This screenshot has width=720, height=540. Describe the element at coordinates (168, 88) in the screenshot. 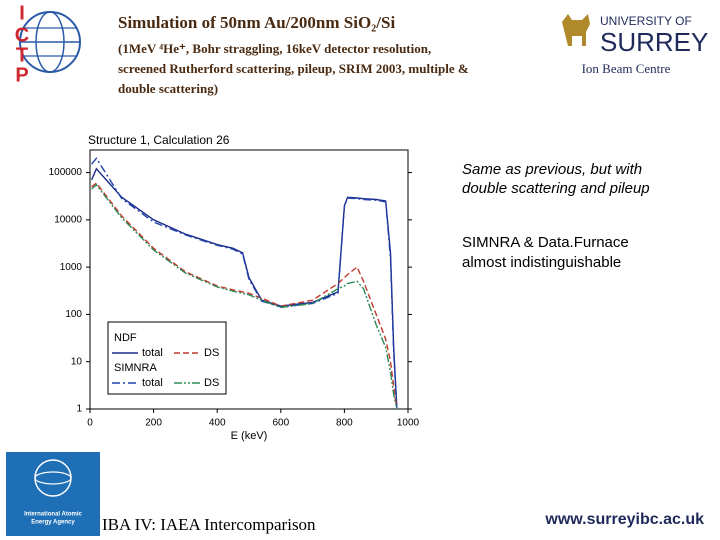

I see `subtitle: double scattering)` at that location.